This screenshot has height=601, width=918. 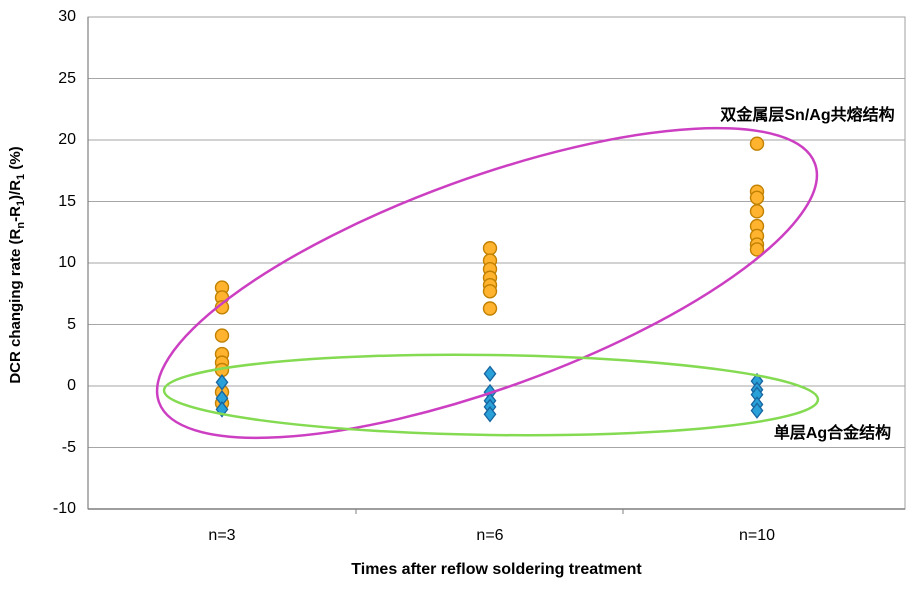 I want to click on y-tick-label-0: 0, so click(x=71, y=385).